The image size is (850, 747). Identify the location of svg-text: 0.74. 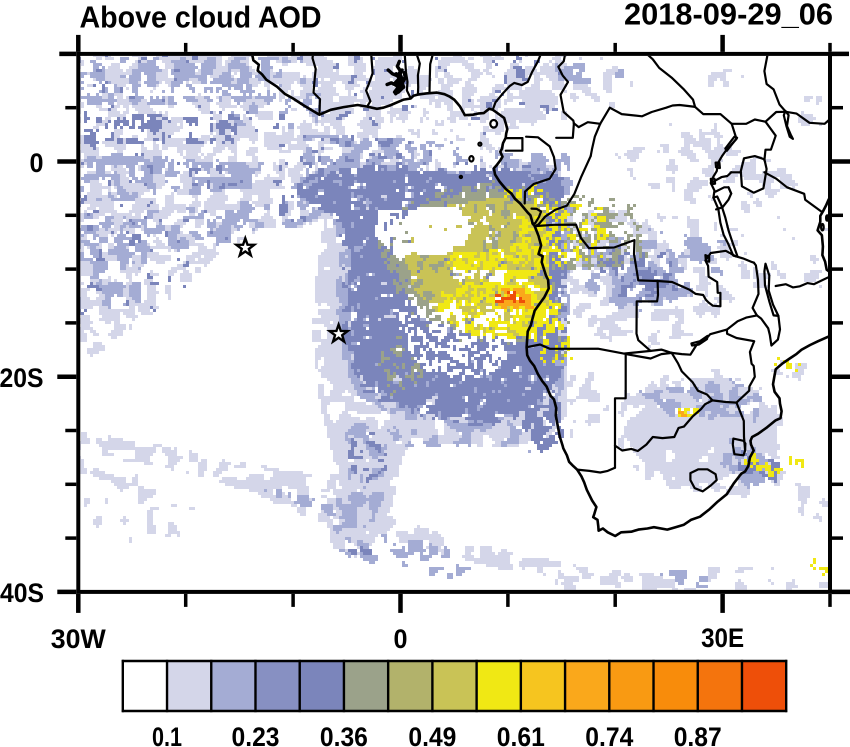
(609, 734).